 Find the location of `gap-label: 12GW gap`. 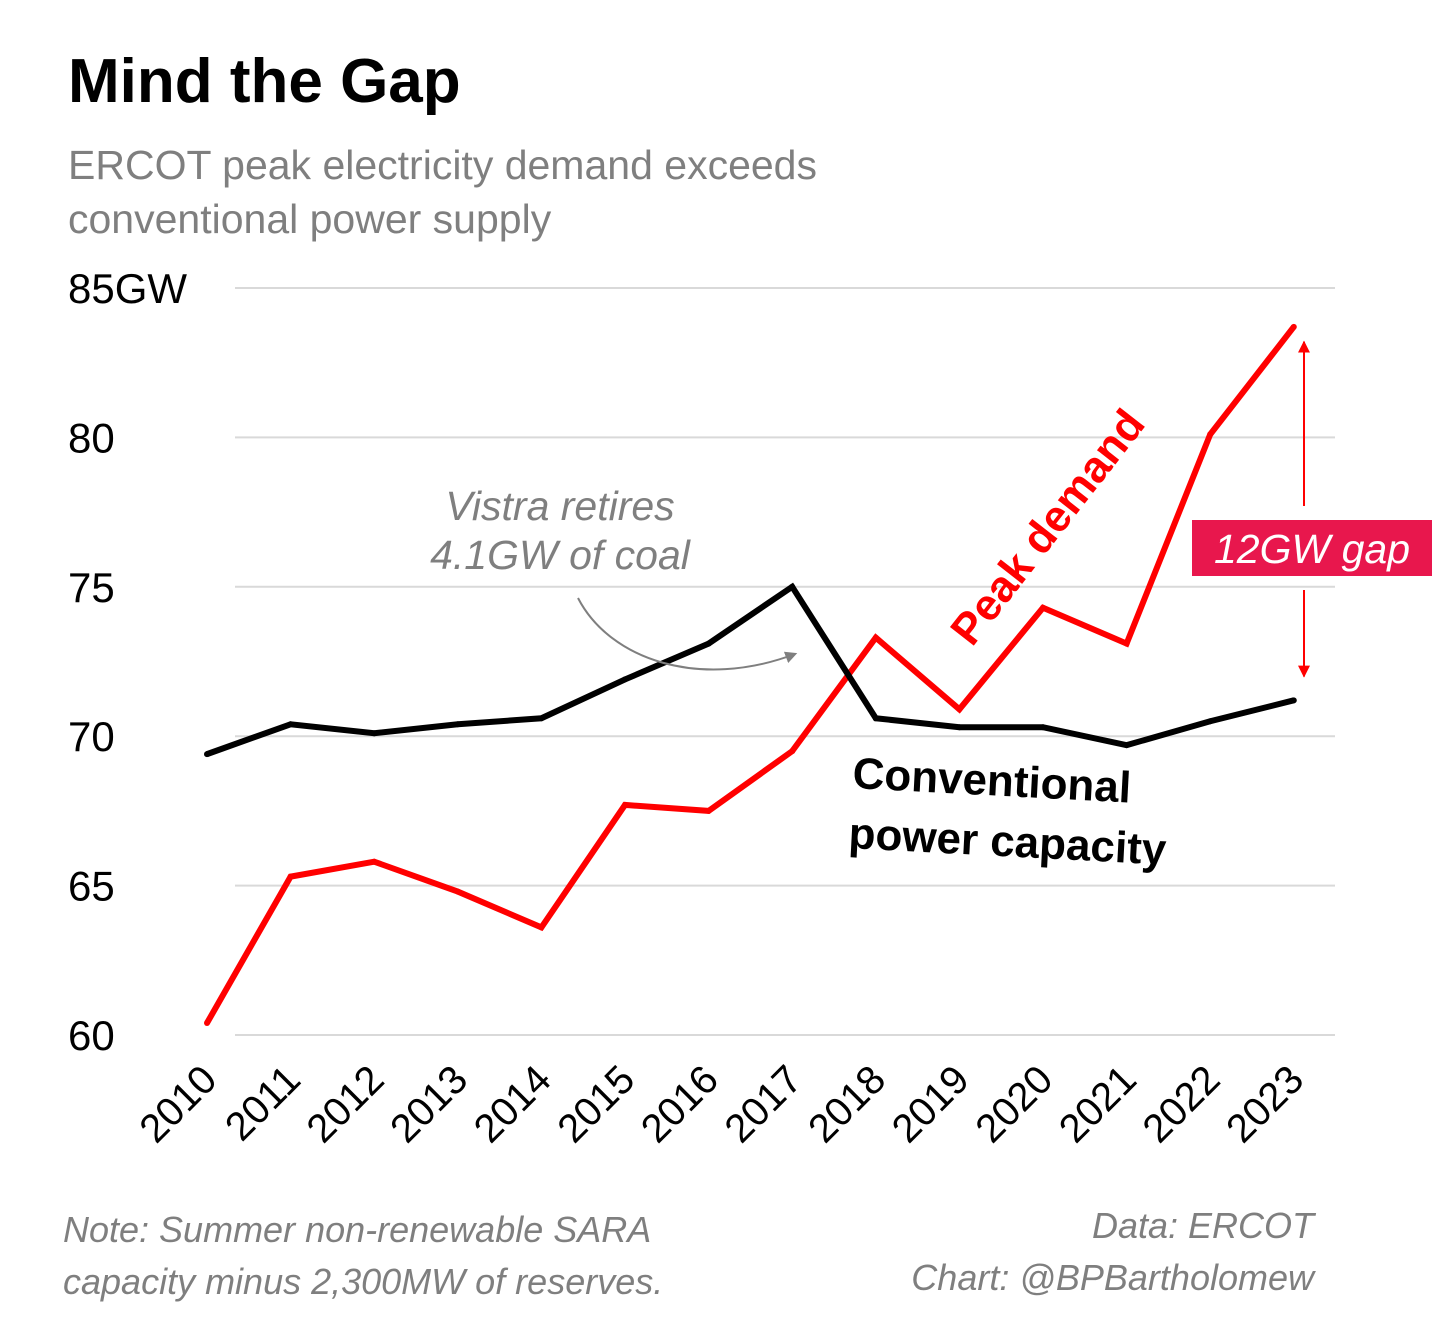

gap-label: 12GW gap is located at coordinates (1312, 549).